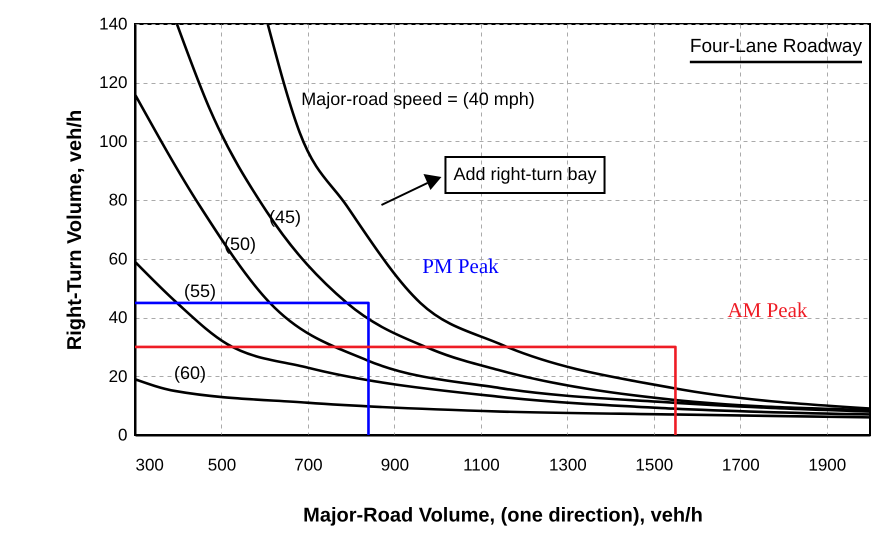 This screenshot has height=550, width=872. What do you see at coordinates (776, 46) in the screenshot?
I see `annotation: Four-Lane Roadway` at bounding box center [776, 46].